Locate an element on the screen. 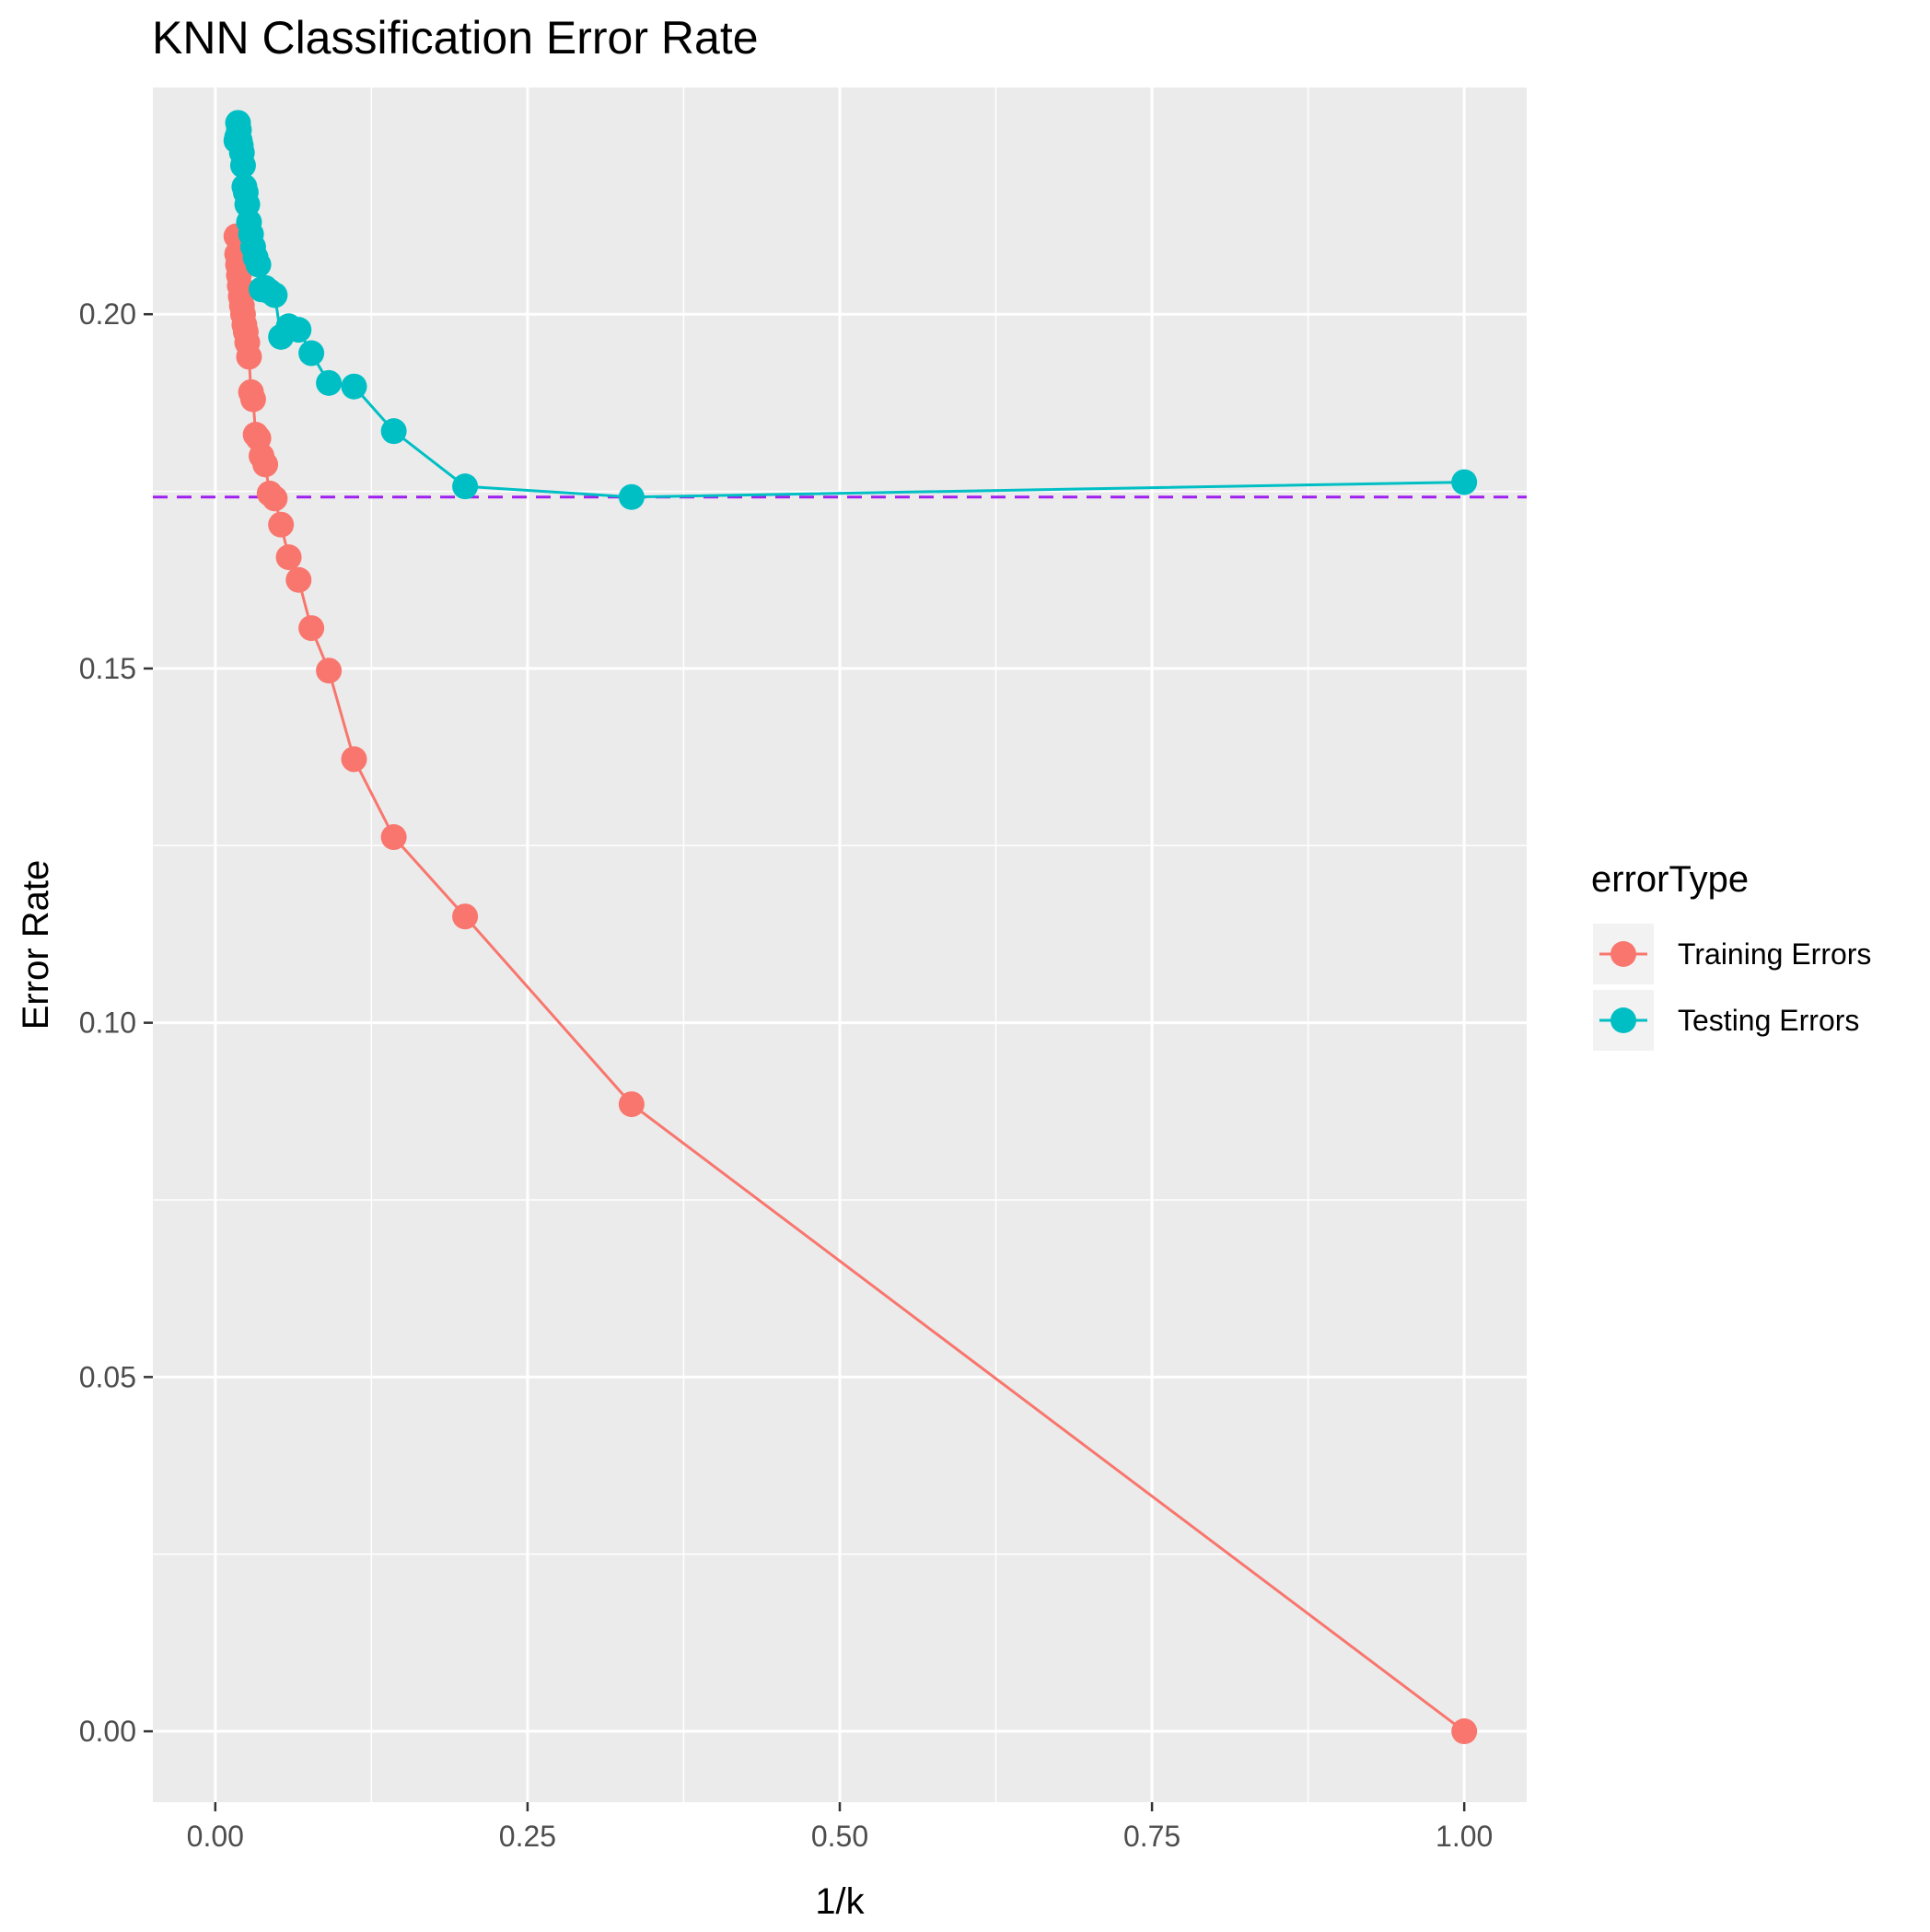  y-tick-label: 0.00 is located at coordinates (107, 1731).